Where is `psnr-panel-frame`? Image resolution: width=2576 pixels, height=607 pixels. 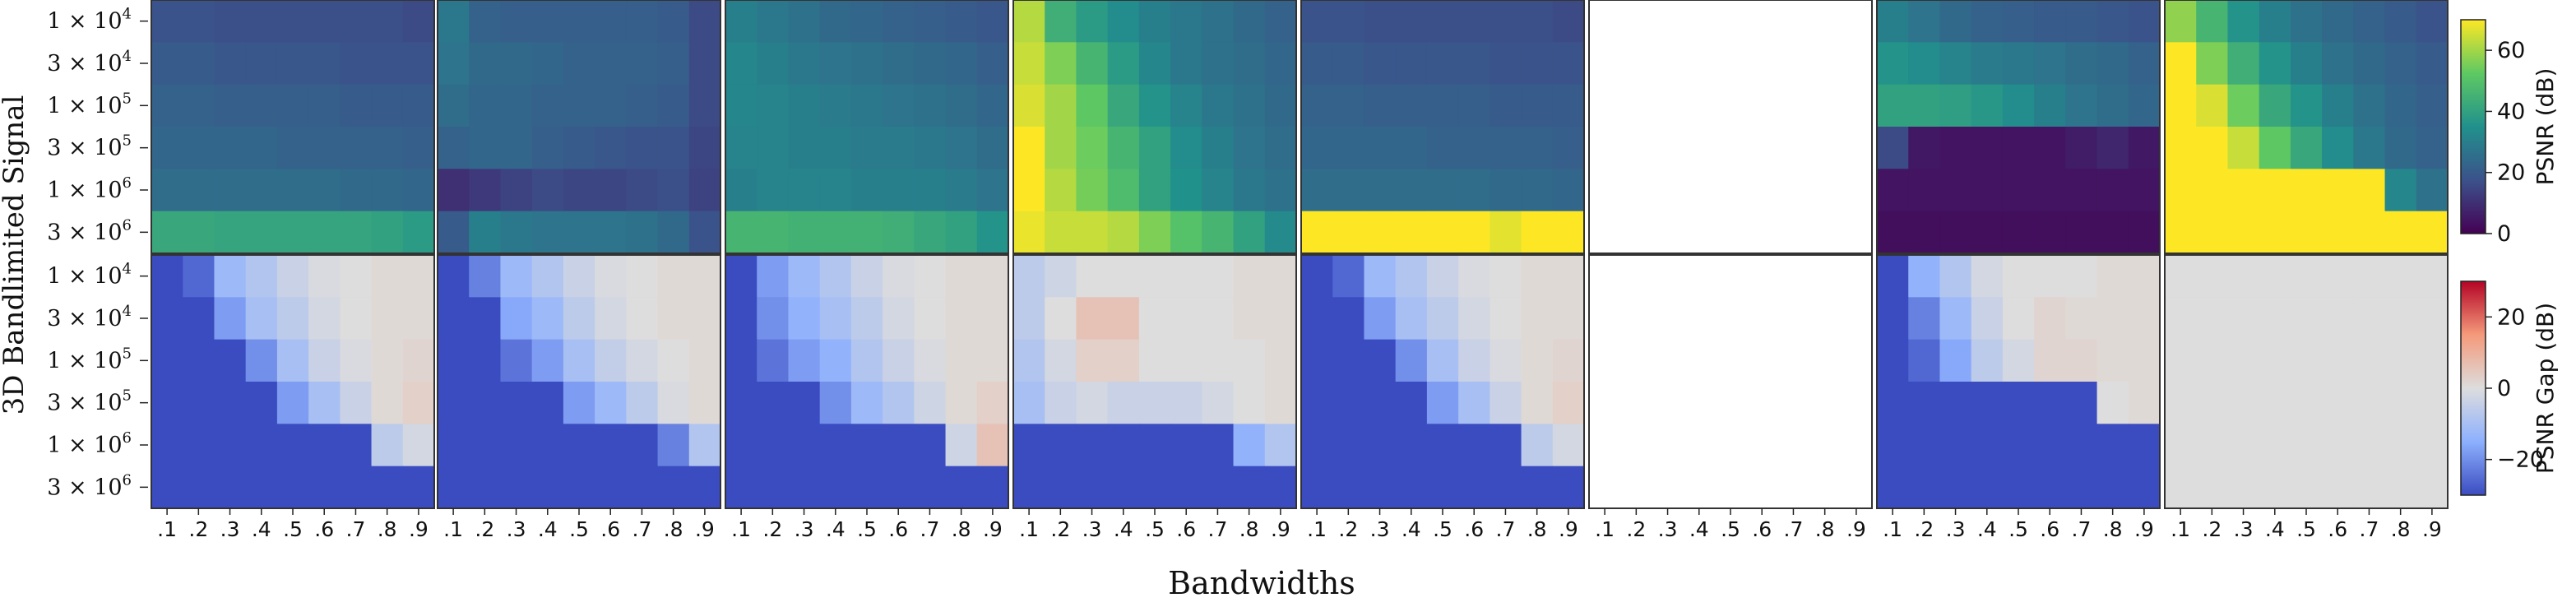 psnr-panel-frame is located at coordinates (2306, 127).